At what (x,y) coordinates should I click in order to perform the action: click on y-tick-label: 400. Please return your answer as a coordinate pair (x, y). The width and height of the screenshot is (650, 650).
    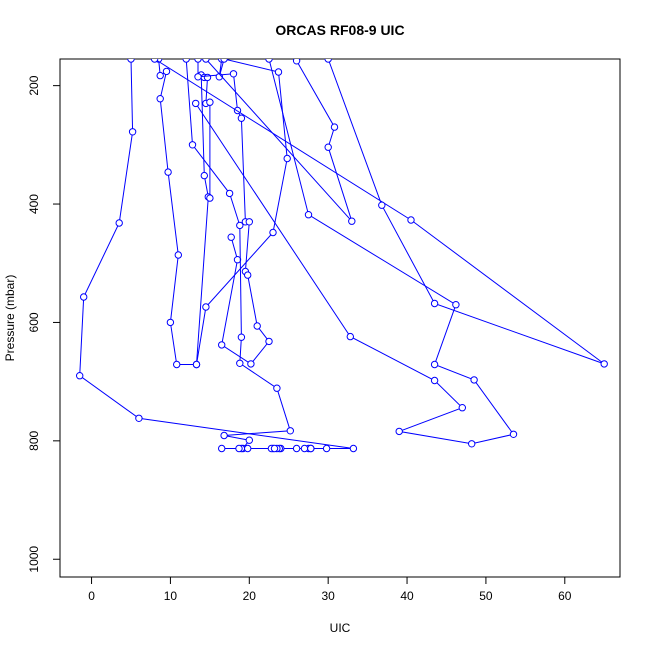
    Looking at the image, I should click on (34, 204).